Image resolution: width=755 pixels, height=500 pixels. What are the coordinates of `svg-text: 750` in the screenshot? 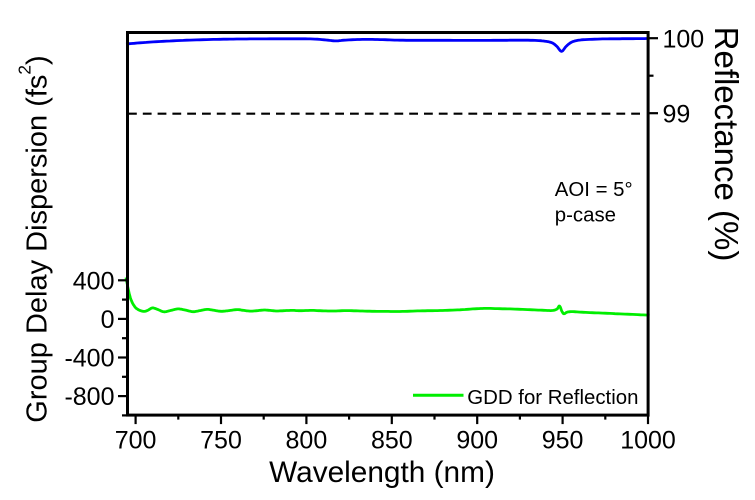 It's located at (221, 440).